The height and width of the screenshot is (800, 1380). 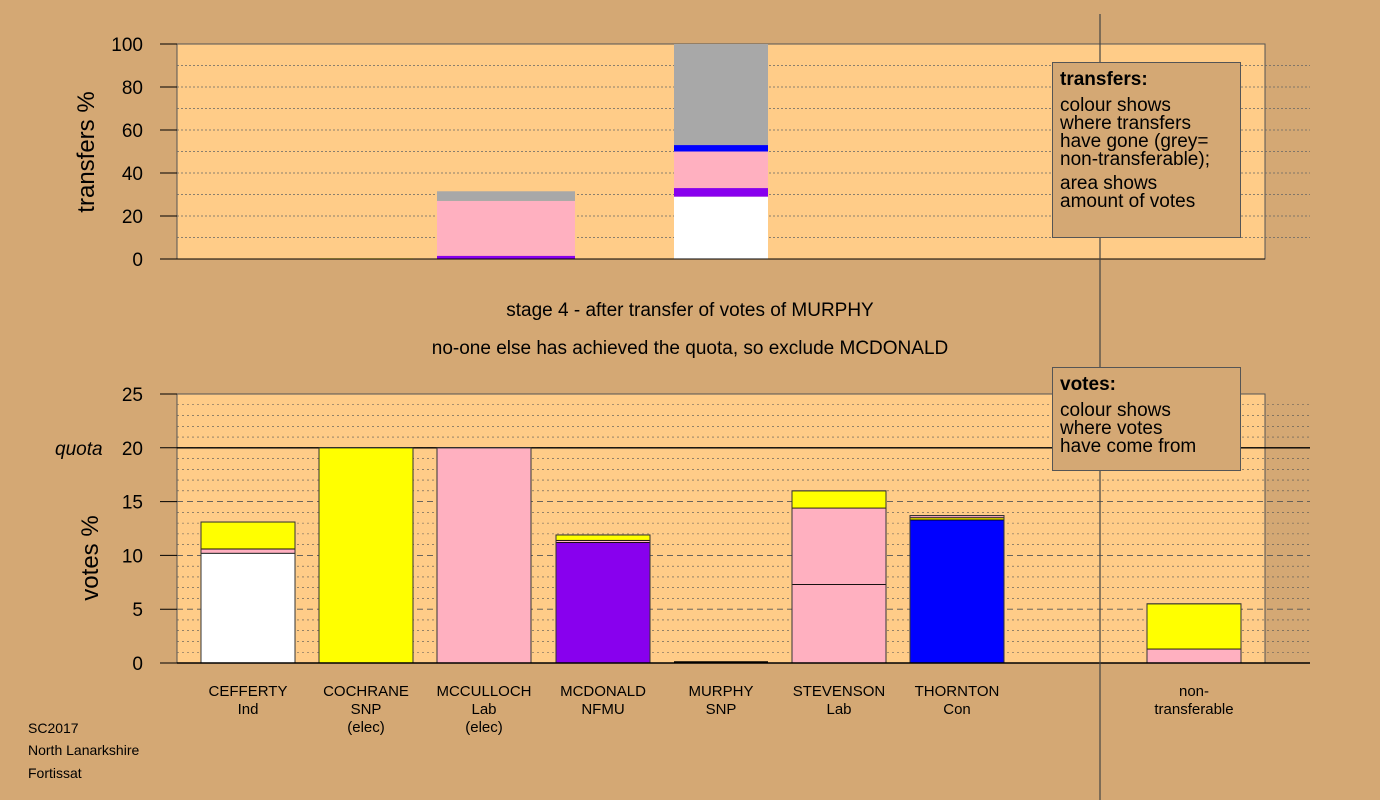 What do you see at coordinates (90, 557) in the screenshot?
I see `votes-axis-label: votes %` at bounding box center [90, 557].